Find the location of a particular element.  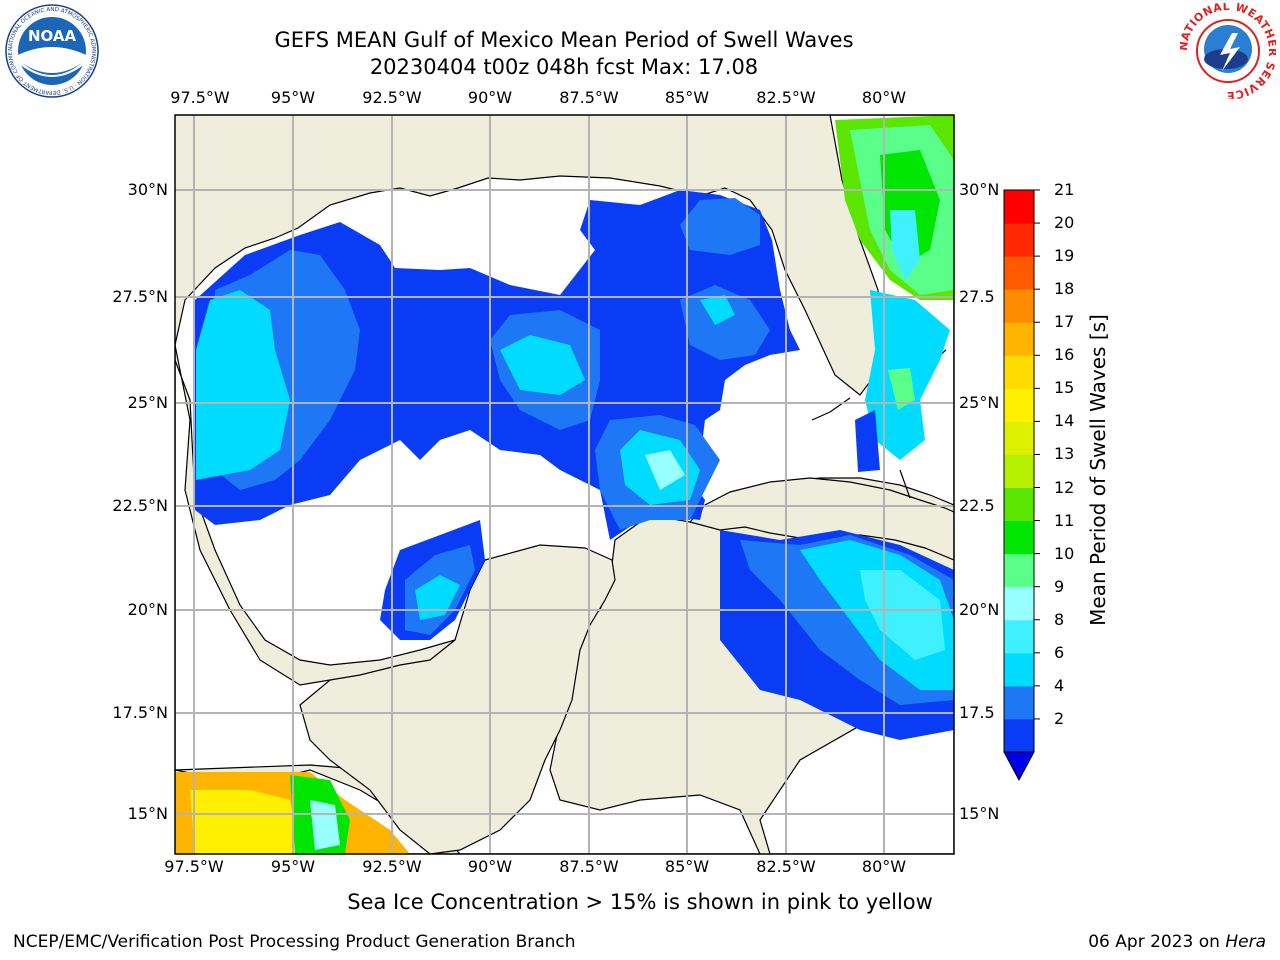

bottom-lon-label: 85°W is located at coordinates (687, 866).